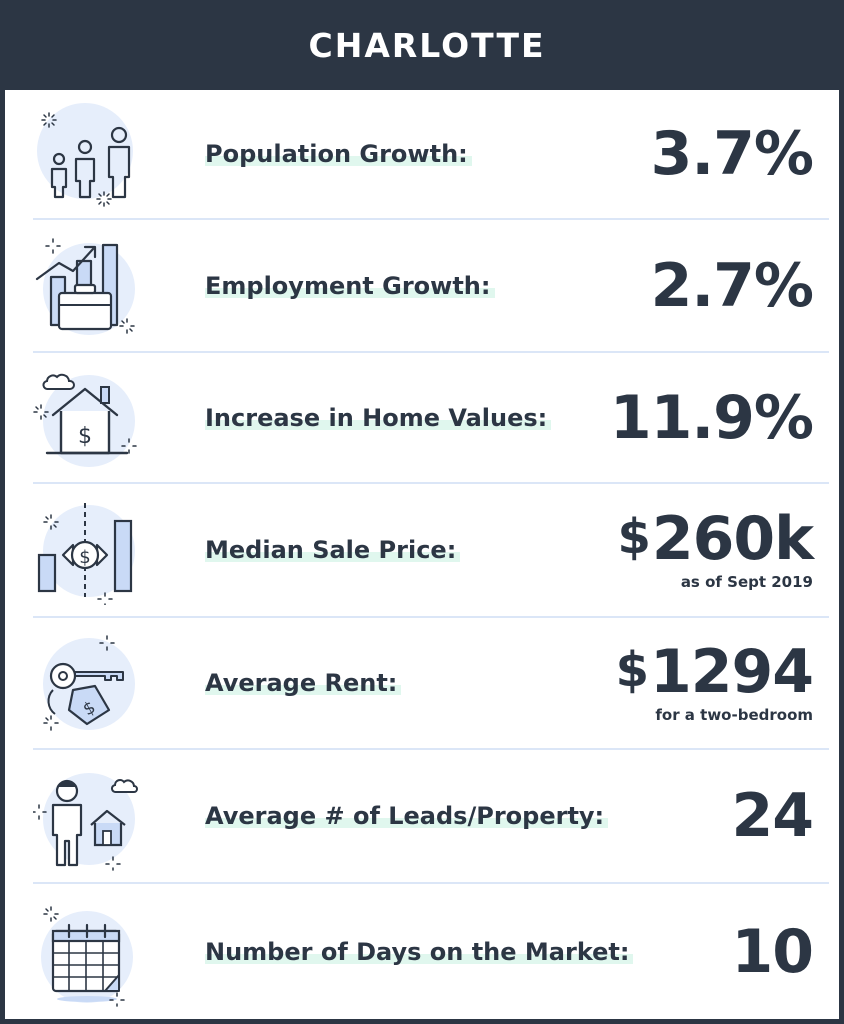  What do you see at coordinates (732, 285) in the screenshot?
I see `stat-value: 2.7%` at bounding box center [732, 285].